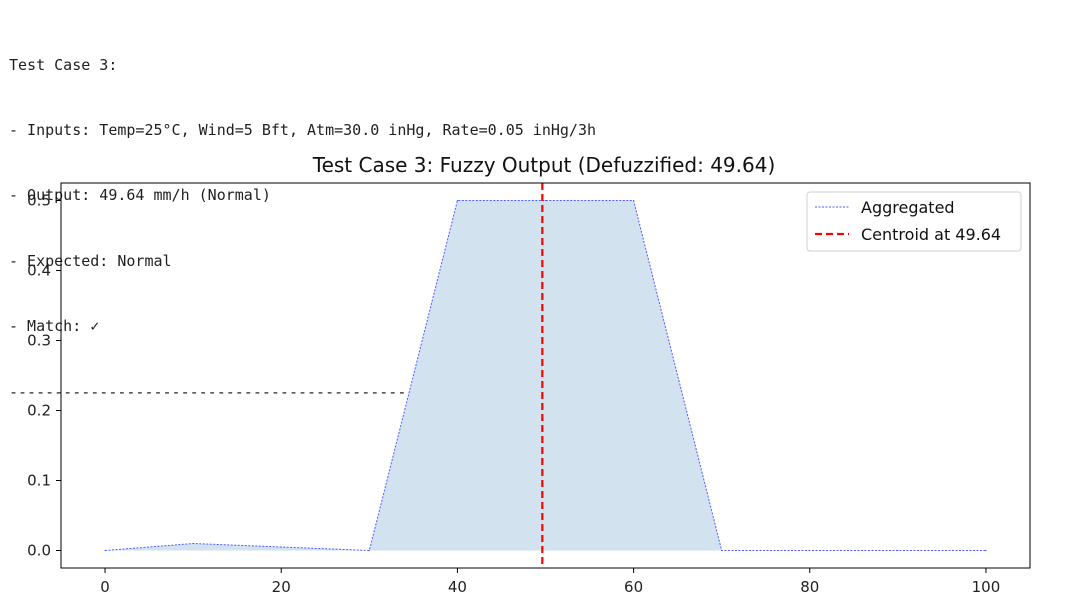  What do you see at coordinates (931, 234) in the screenshot?
I see `legend-label-centroid: Centroid at 49.64` at bounding box center [931, 234].